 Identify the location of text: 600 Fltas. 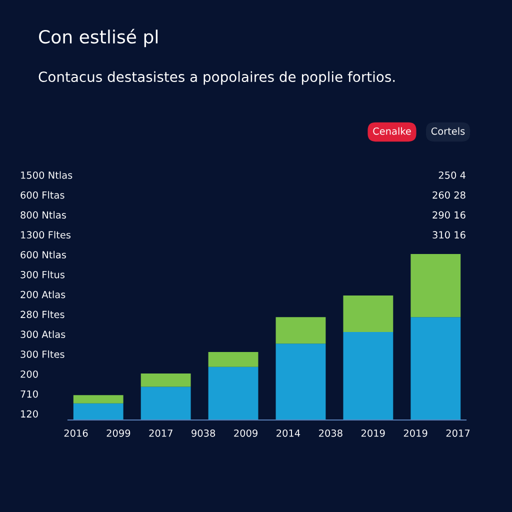
(42, 195).